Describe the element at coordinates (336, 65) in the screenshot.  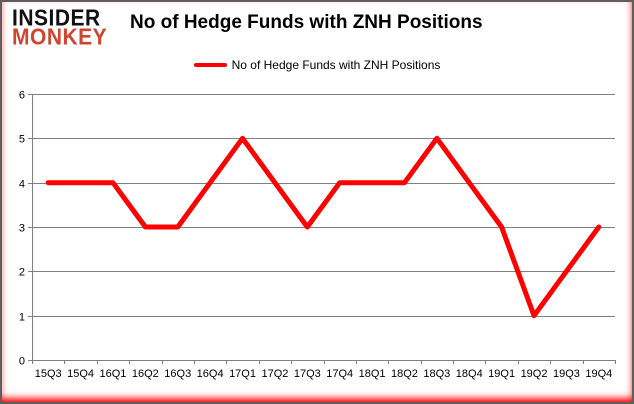
I see `legend-label: No of Hedge Funds with ZNH Positions` at that location.